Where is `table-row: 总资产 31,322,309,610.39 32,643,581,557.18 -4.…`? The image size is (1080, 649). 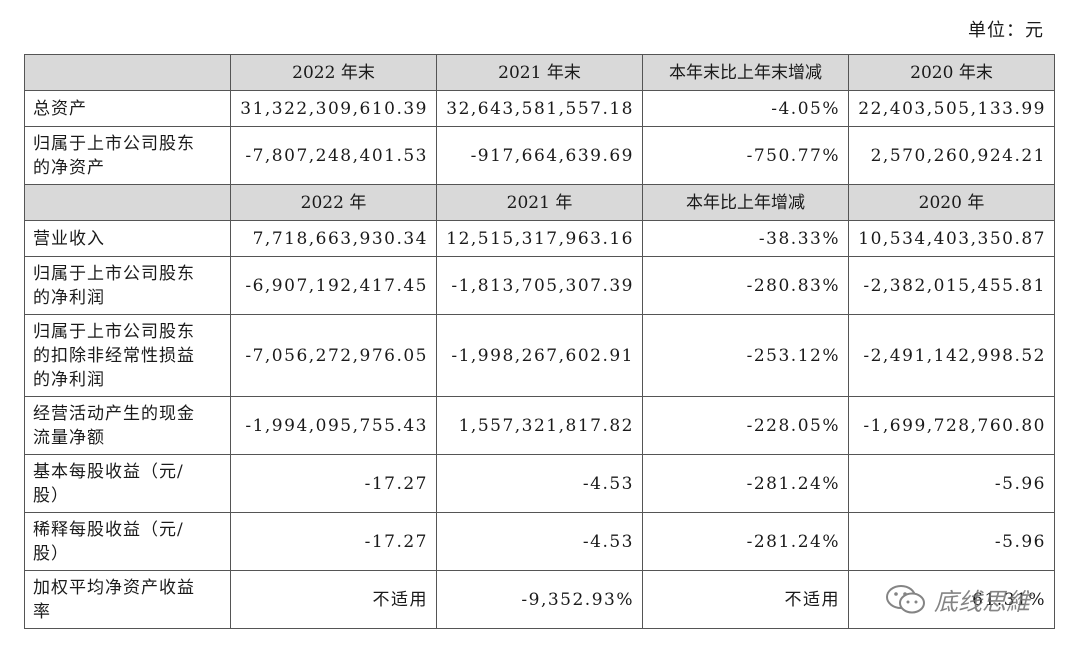 table-row: 总资产 31,322,309,610.39 32,643,581,557.18 -4.… is located at coordinates (539, 108).